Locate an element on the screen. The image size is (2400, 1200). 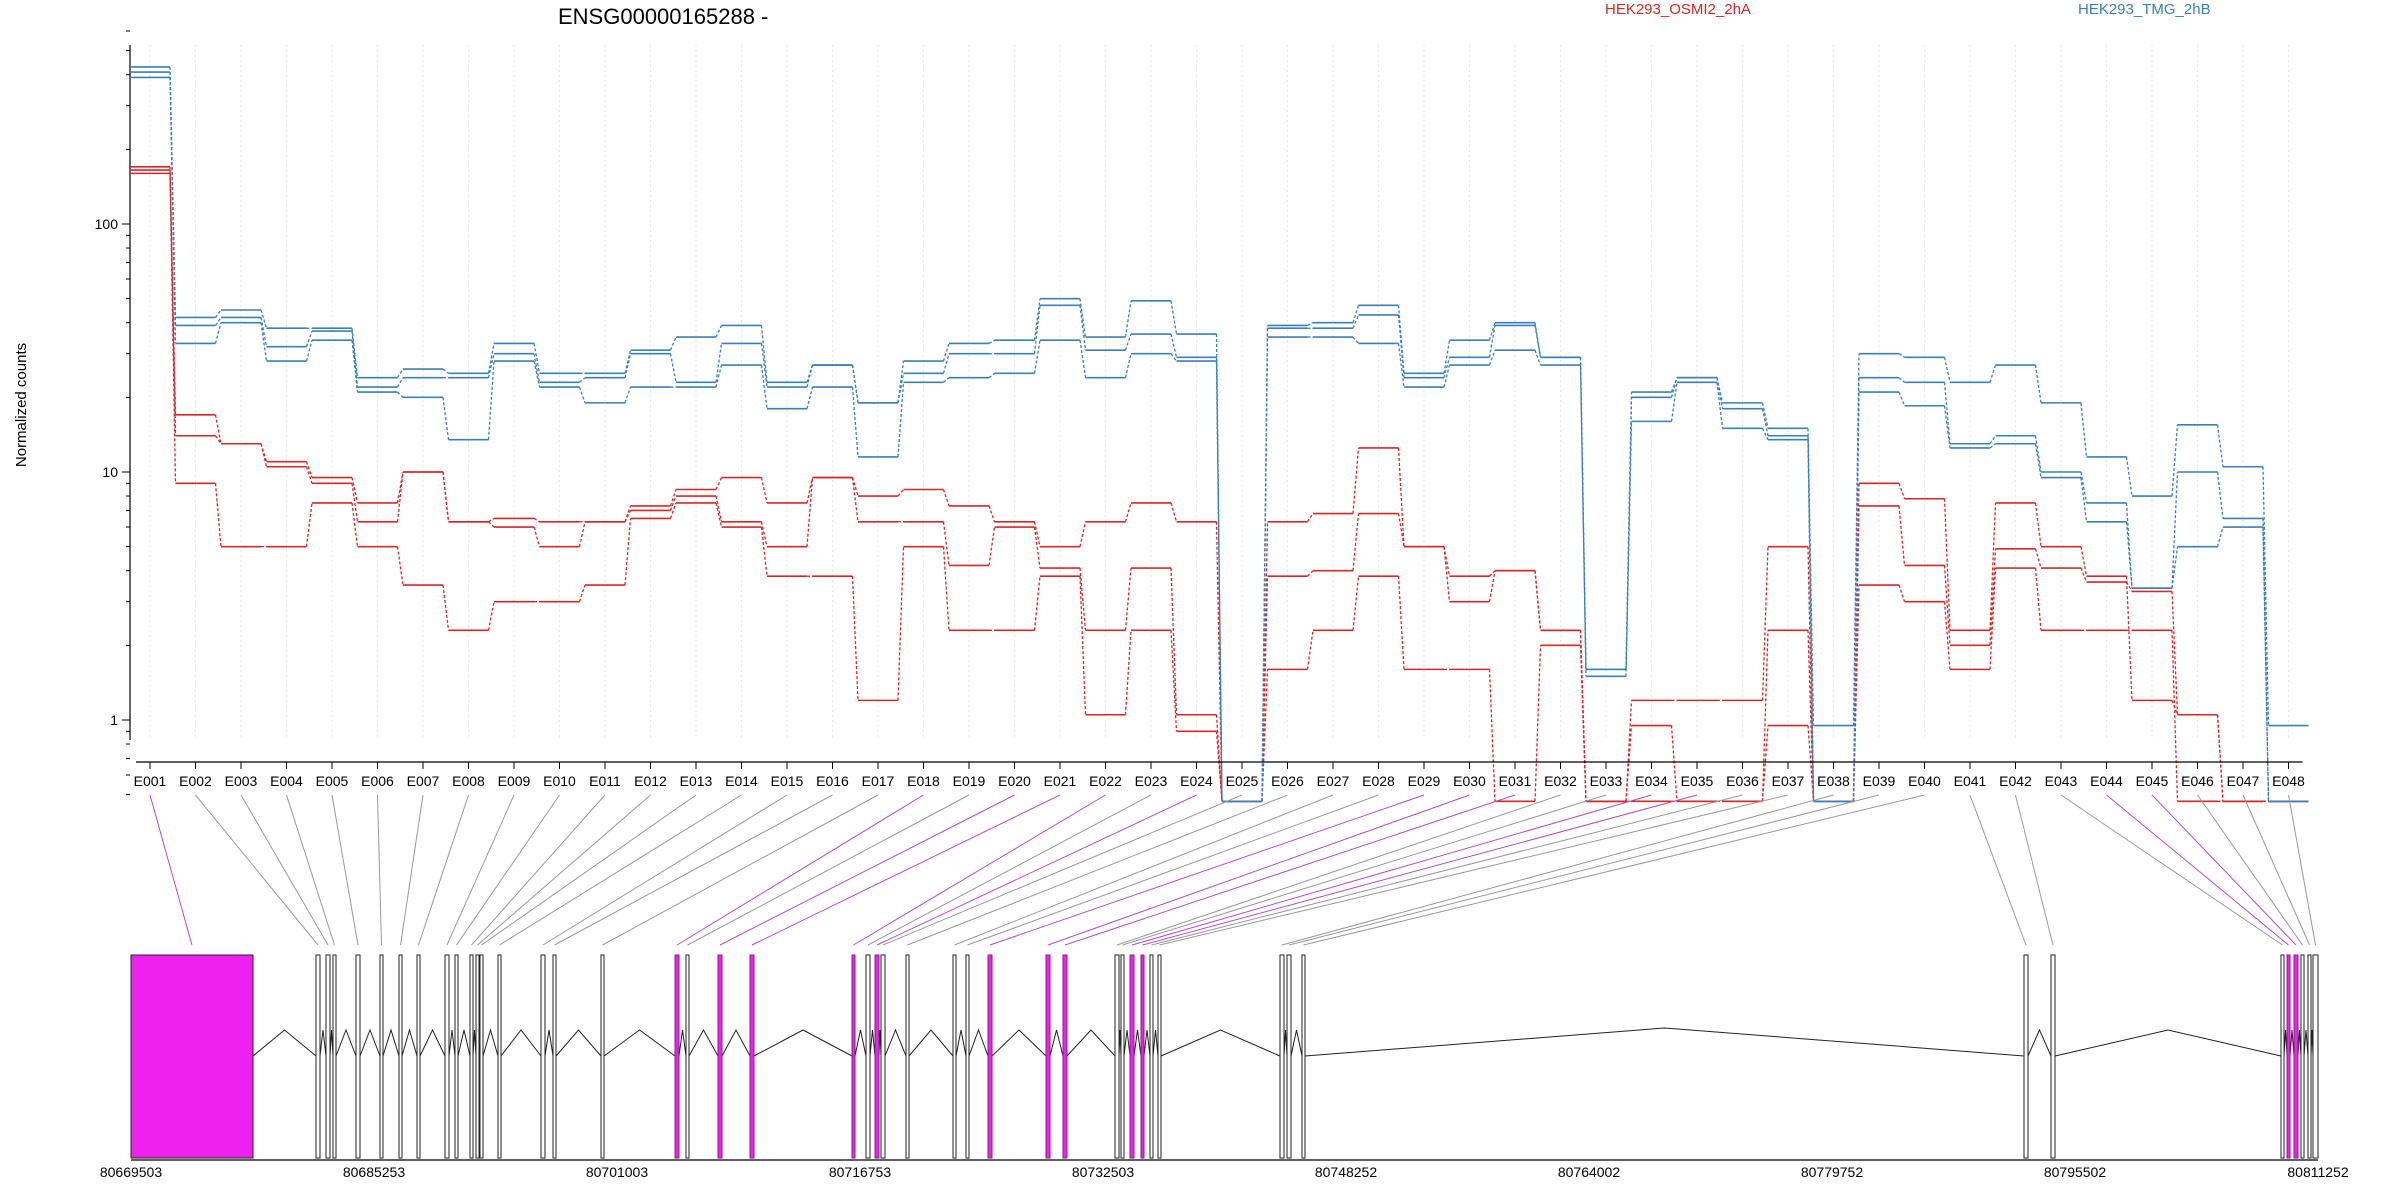
x-tick-label: E037 is located at coordinates (1788, 781).